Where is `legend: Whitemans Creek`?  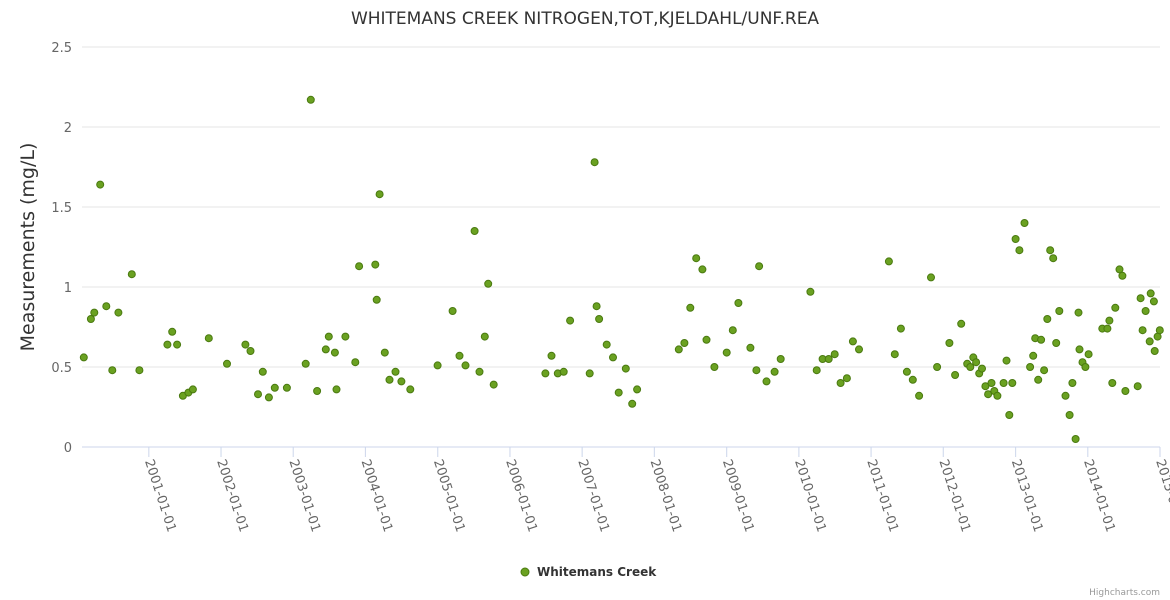
legend: Whitemans Creek is located at coordinates (588, 572).